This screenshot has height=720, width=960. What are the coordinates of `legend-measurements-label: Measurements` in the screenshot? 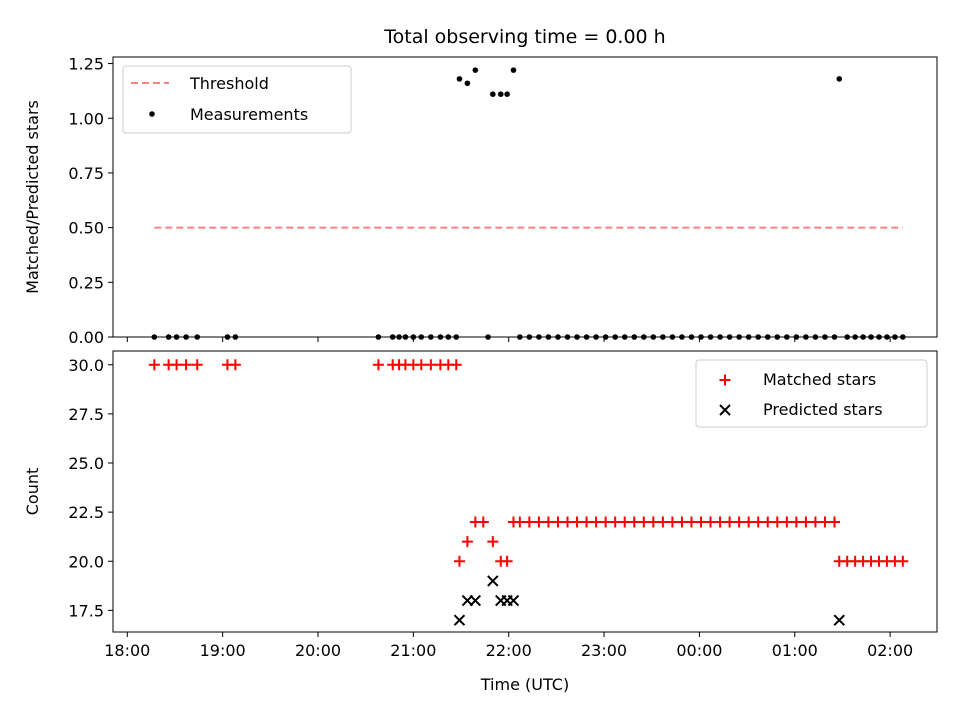 It's located at (249, 114).